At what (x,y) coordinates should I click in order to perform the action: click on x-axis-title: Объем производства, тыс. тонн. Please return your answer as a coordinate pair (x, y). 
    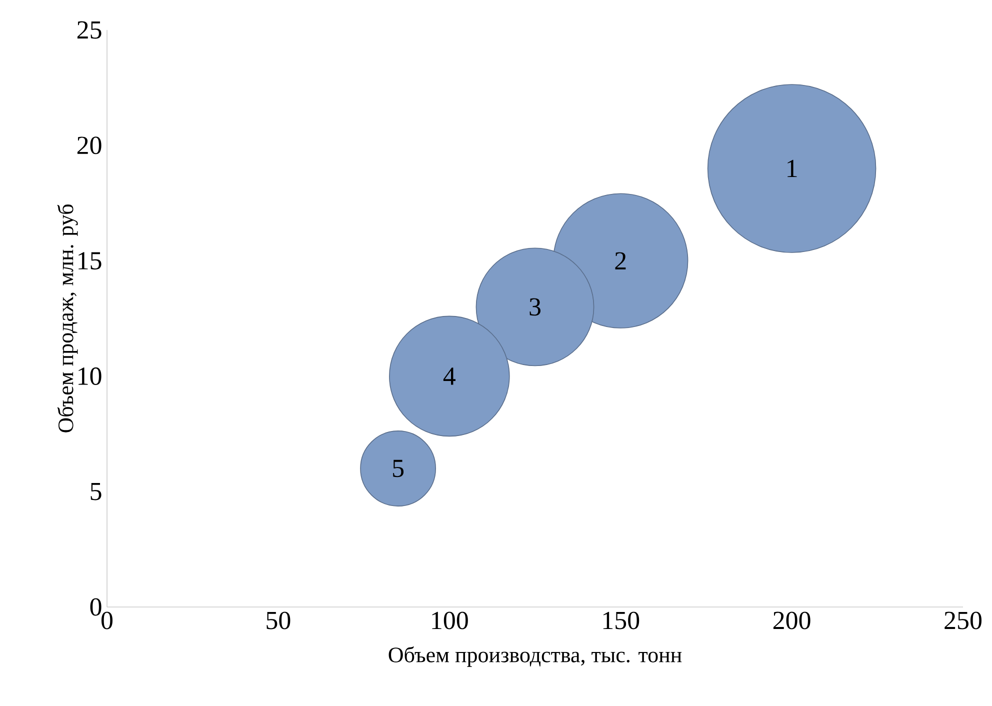
    Looking at the image, I should click on (535, 656).